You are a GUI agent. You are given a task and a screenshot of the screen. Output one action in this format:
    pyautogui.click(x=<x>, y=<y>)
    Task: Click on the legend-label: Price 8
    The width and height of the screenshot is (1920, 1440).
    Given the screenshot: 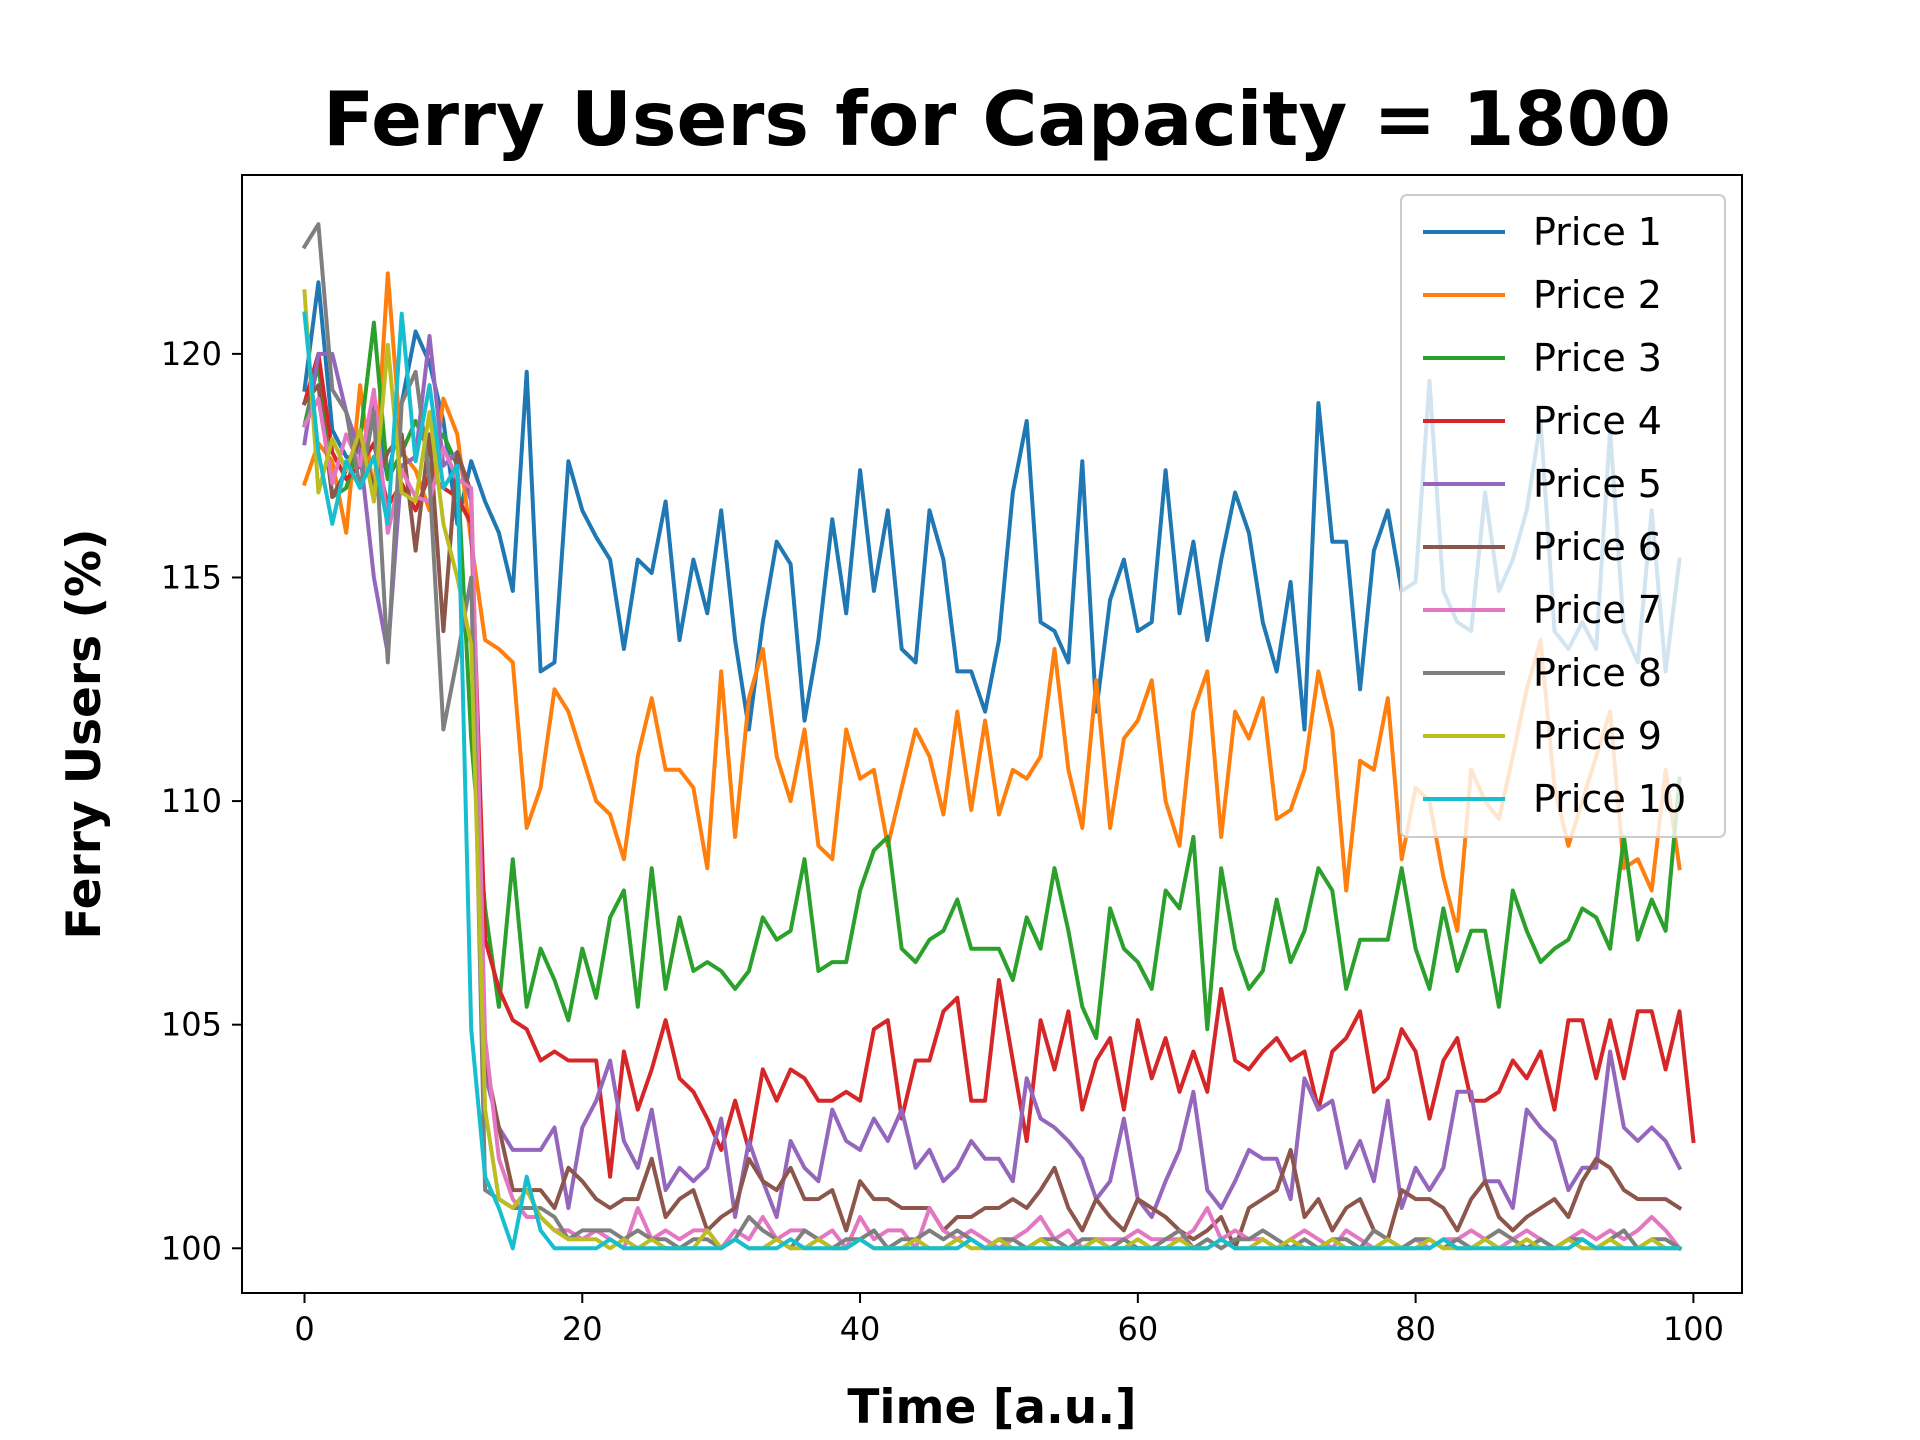 What is the action you would take?
    pyautogui.click(x=1597, y=673)
    